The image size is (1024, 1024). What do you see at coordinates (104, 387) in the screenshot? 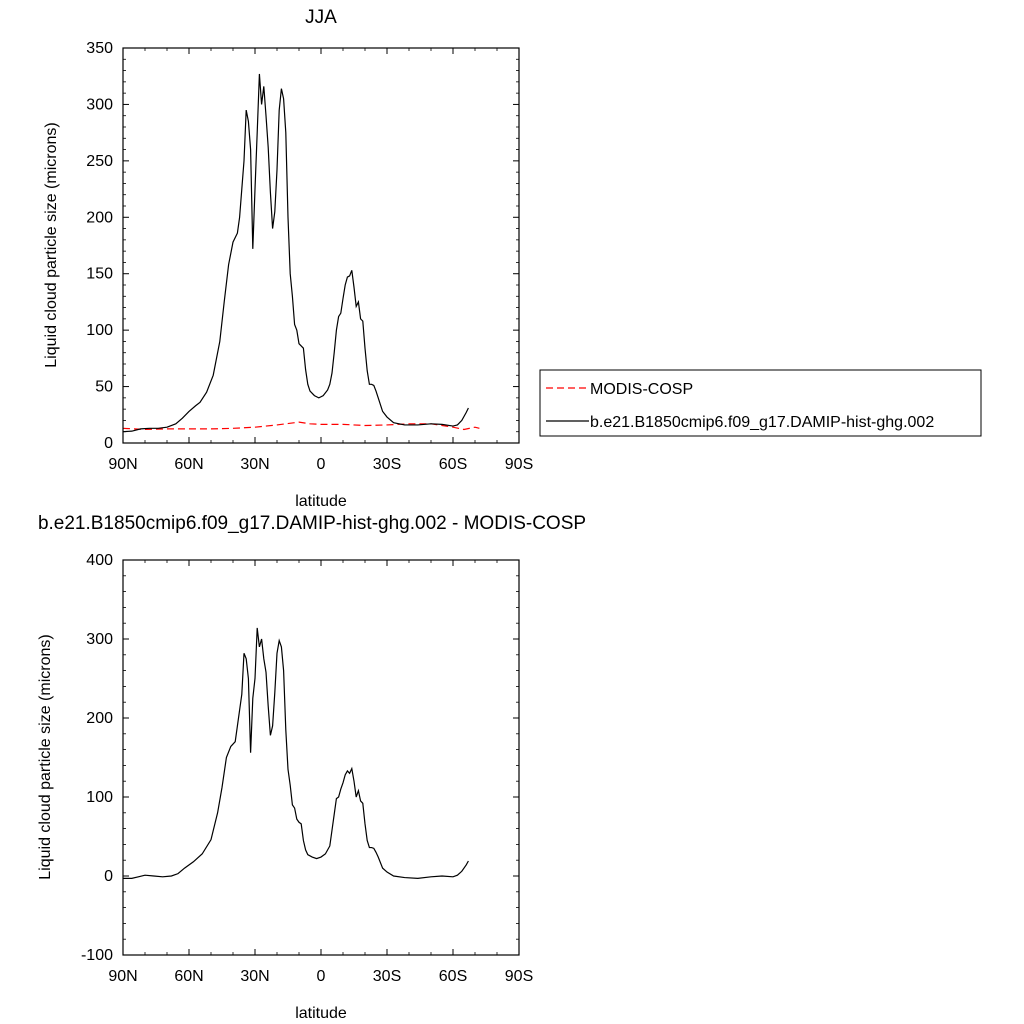
I see `y-tick-label: 50` at bounding box center [104, 387].